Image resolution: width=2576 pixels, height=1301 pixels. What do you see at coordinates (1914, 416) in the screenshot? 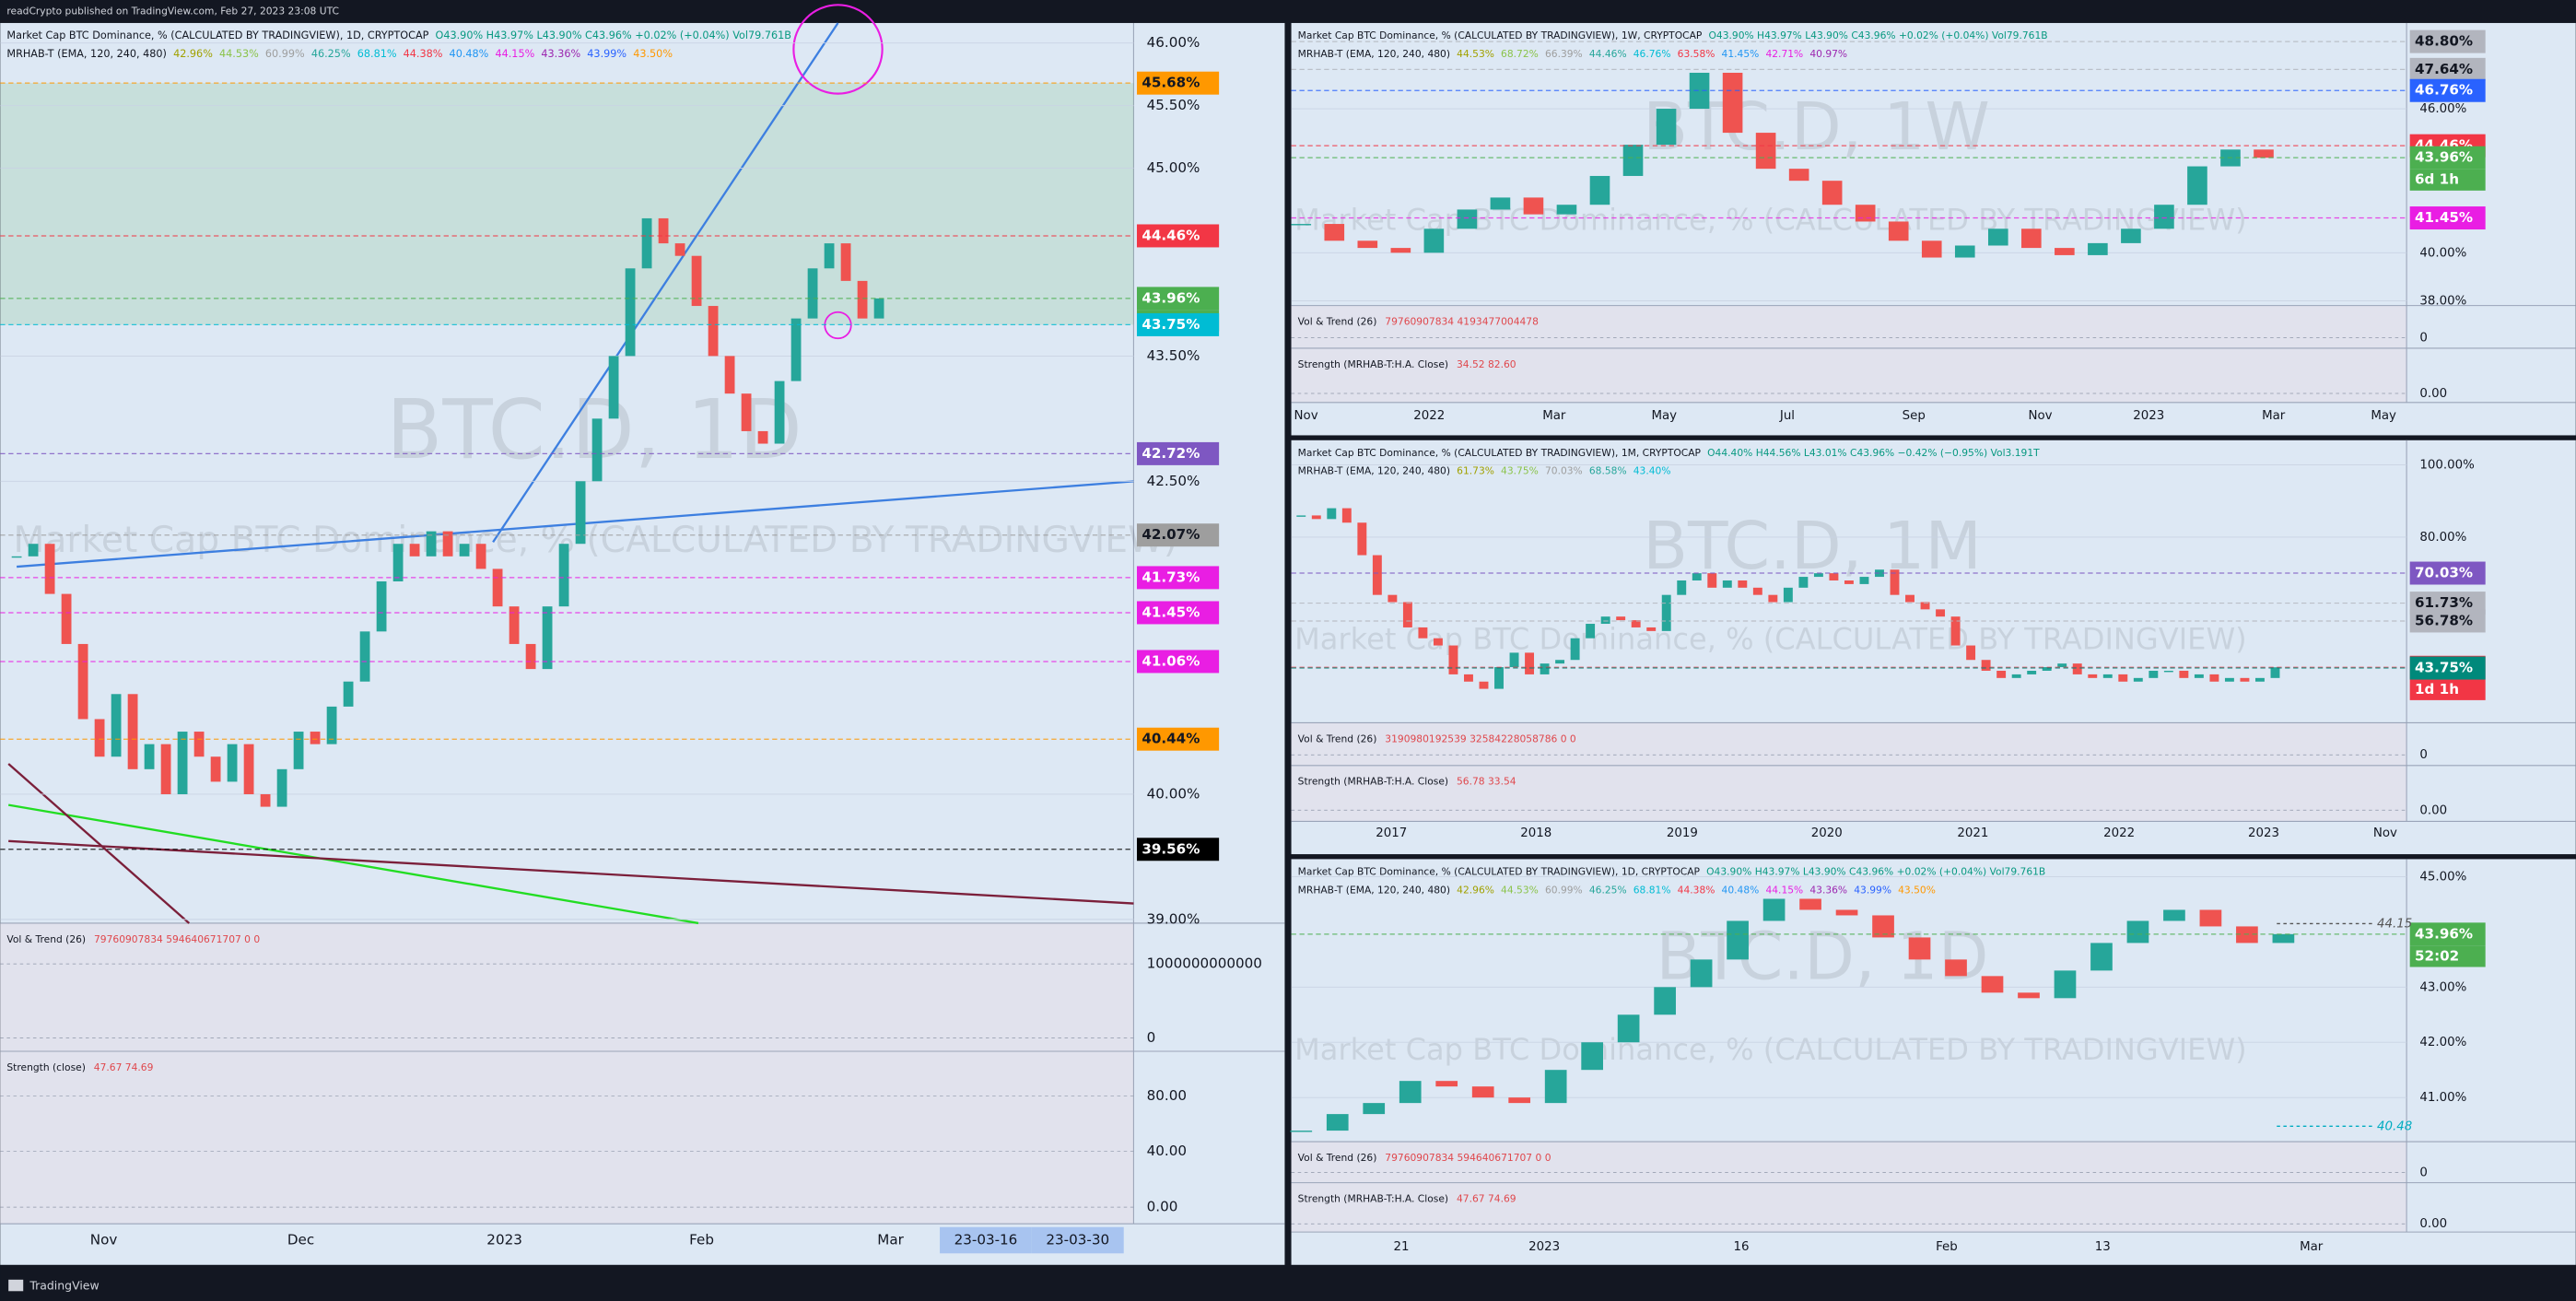
I see `x-tick-label: Sep` at bounding box center [1914, 416].